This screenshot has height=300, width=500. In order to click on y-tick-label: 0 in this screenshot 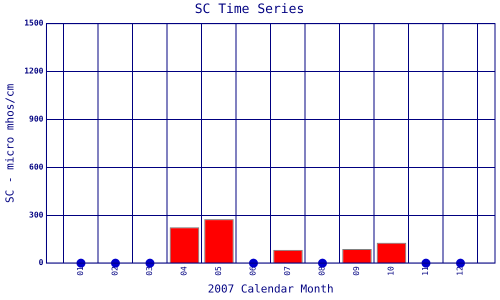, I will do `click(41, 263)`.